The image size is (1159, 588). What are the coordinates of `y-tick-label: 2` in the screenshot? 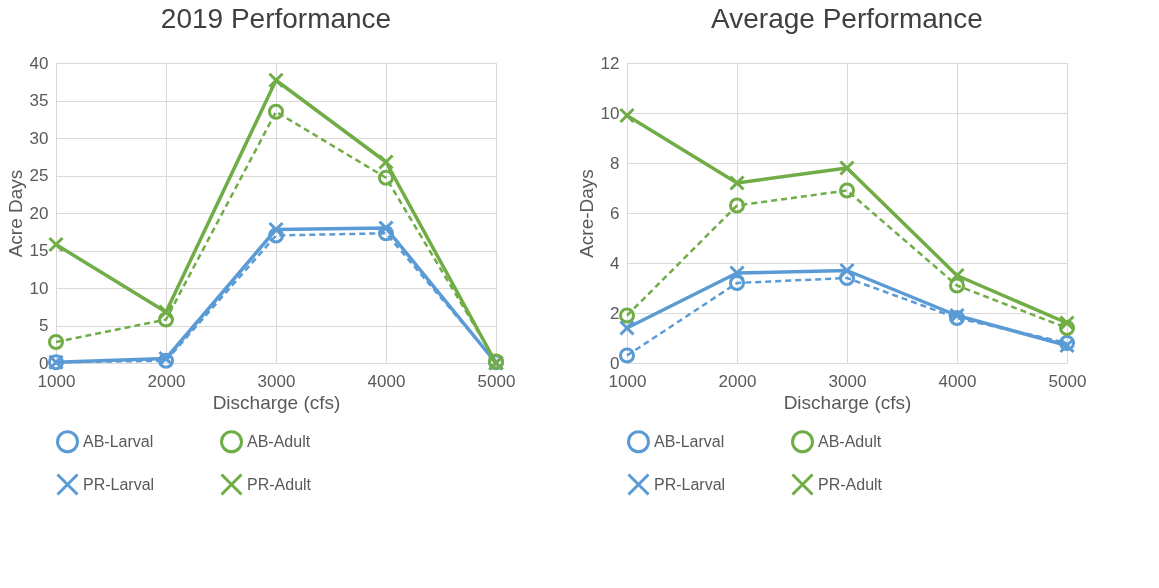 It's located at (615, 313).